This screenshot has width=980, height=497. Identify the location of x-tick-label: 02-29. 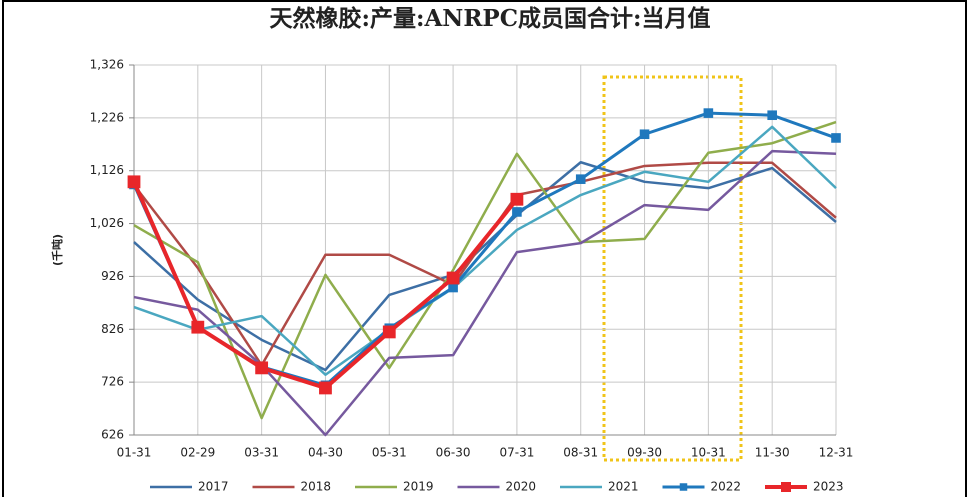
(197, 453).